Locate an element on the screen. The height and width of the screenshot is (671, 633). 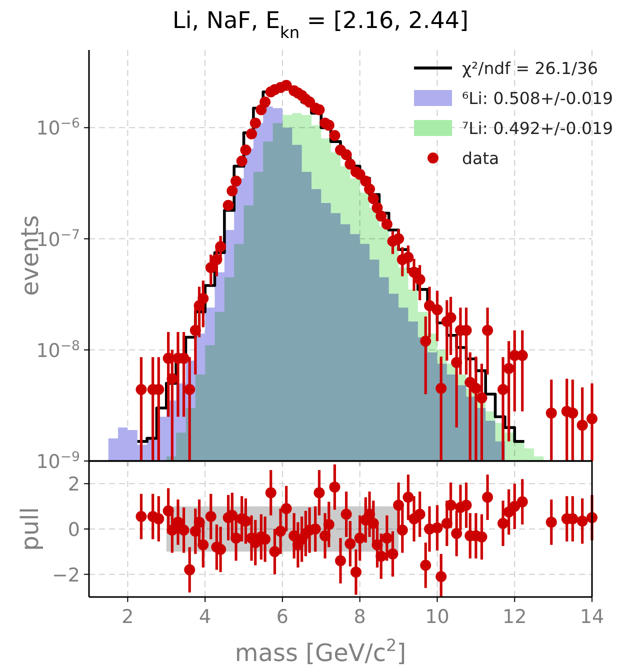
x-tick-label: 8 is located at coordinates (360, 617).